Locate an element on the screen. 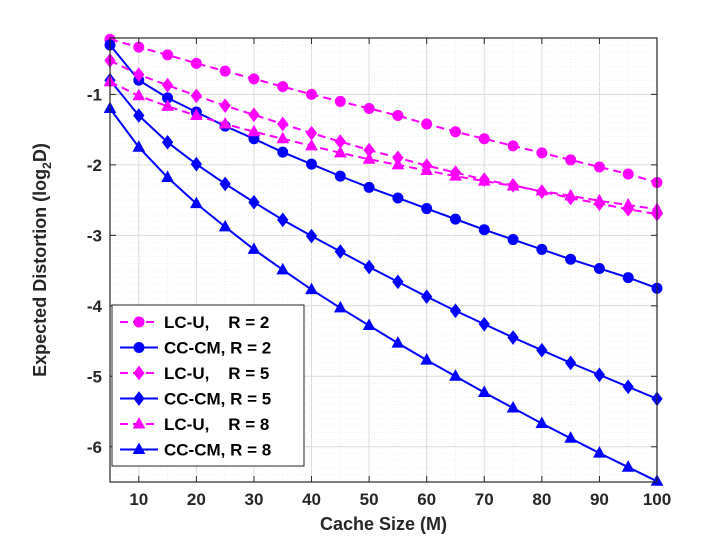 The width and height of the screenshot is (723, 542). legend-label: LC-U, R = 2 is located at coordinates (216, 322).